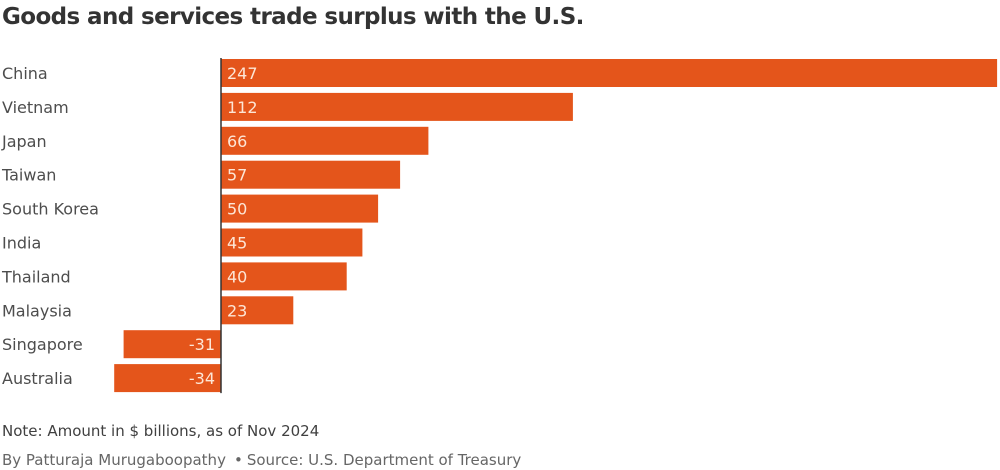 The width and height of the screenshot is (1000, 470). I want to click on bar-malaysia, so click(257, 310).